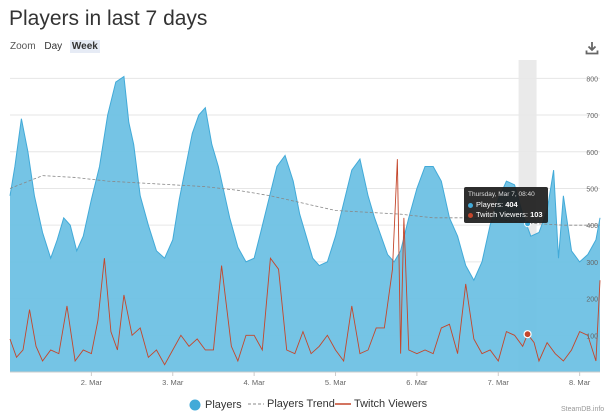 The height and width of the screenshot is (420, 610). What do you see at coordinates (223, 405) in the screenshot?
I see `legend-players-label: Players` at bounding box center [223, 405].